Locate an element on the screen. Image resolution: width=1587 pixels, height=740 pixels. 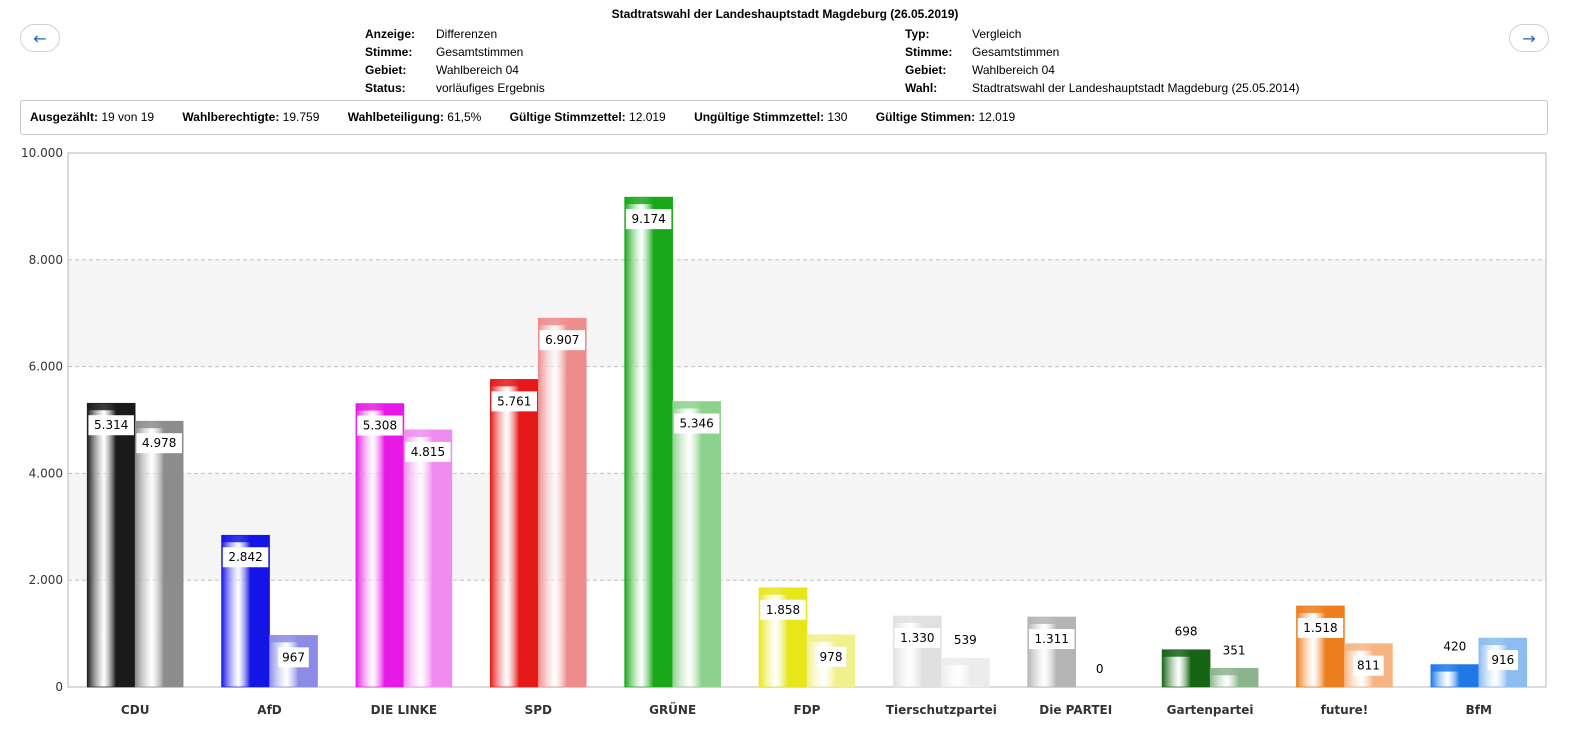
data-label-die-partei-2014: 0 is located at coordinates (1100, 669).